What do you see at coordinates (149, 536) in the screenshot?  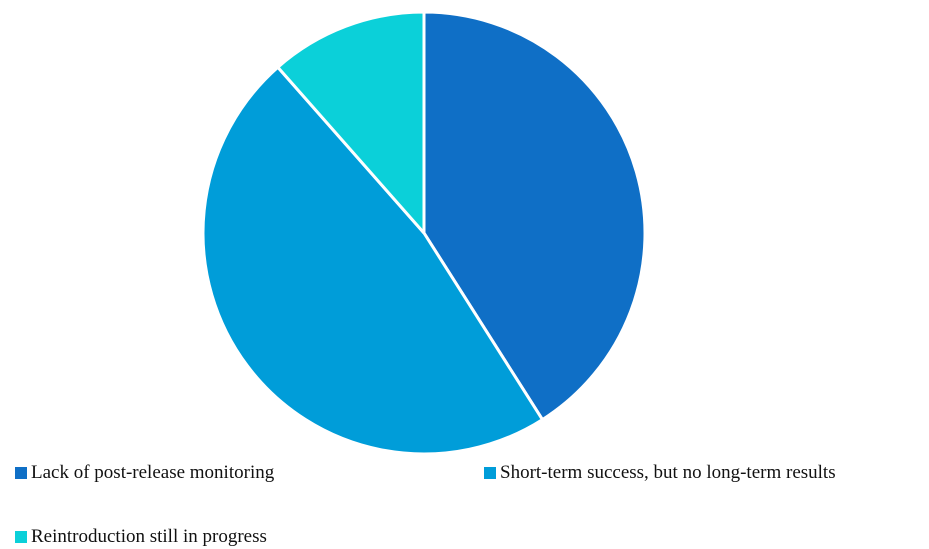 I see `legend-label-reintroduction-in-progress: Reintroduction still in progress` at bounding box center [149, 536].